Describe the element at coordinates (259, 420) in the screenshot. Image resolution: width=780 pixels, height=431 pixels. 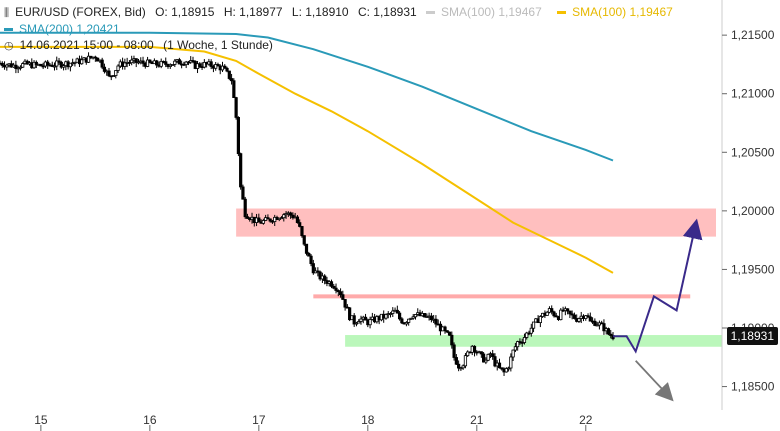
I see `x-tick-label: 17` at that location.